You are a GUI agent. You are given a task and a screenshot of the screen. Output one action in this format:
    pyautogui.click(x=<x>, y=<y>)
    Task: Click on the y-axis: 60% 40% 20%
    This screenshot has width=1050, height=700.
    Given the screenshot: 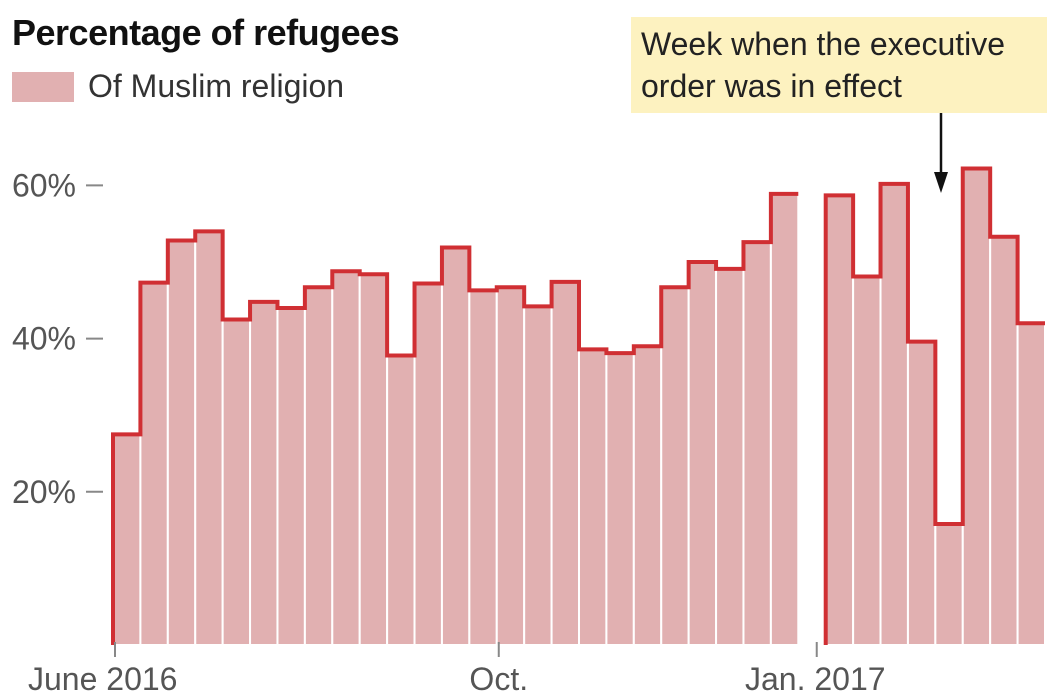 What is the action you would take?
    pyautogui.click(x=57, y=338)
    